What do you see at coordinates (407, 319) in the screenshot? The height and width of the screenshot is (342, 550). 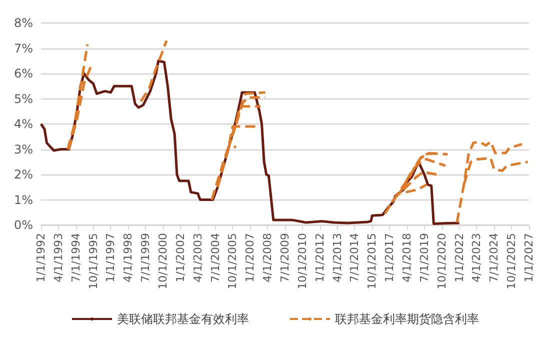 I see `legend-label: 联邦基金利率期货隐含利率` at bounding box center [407, 319].